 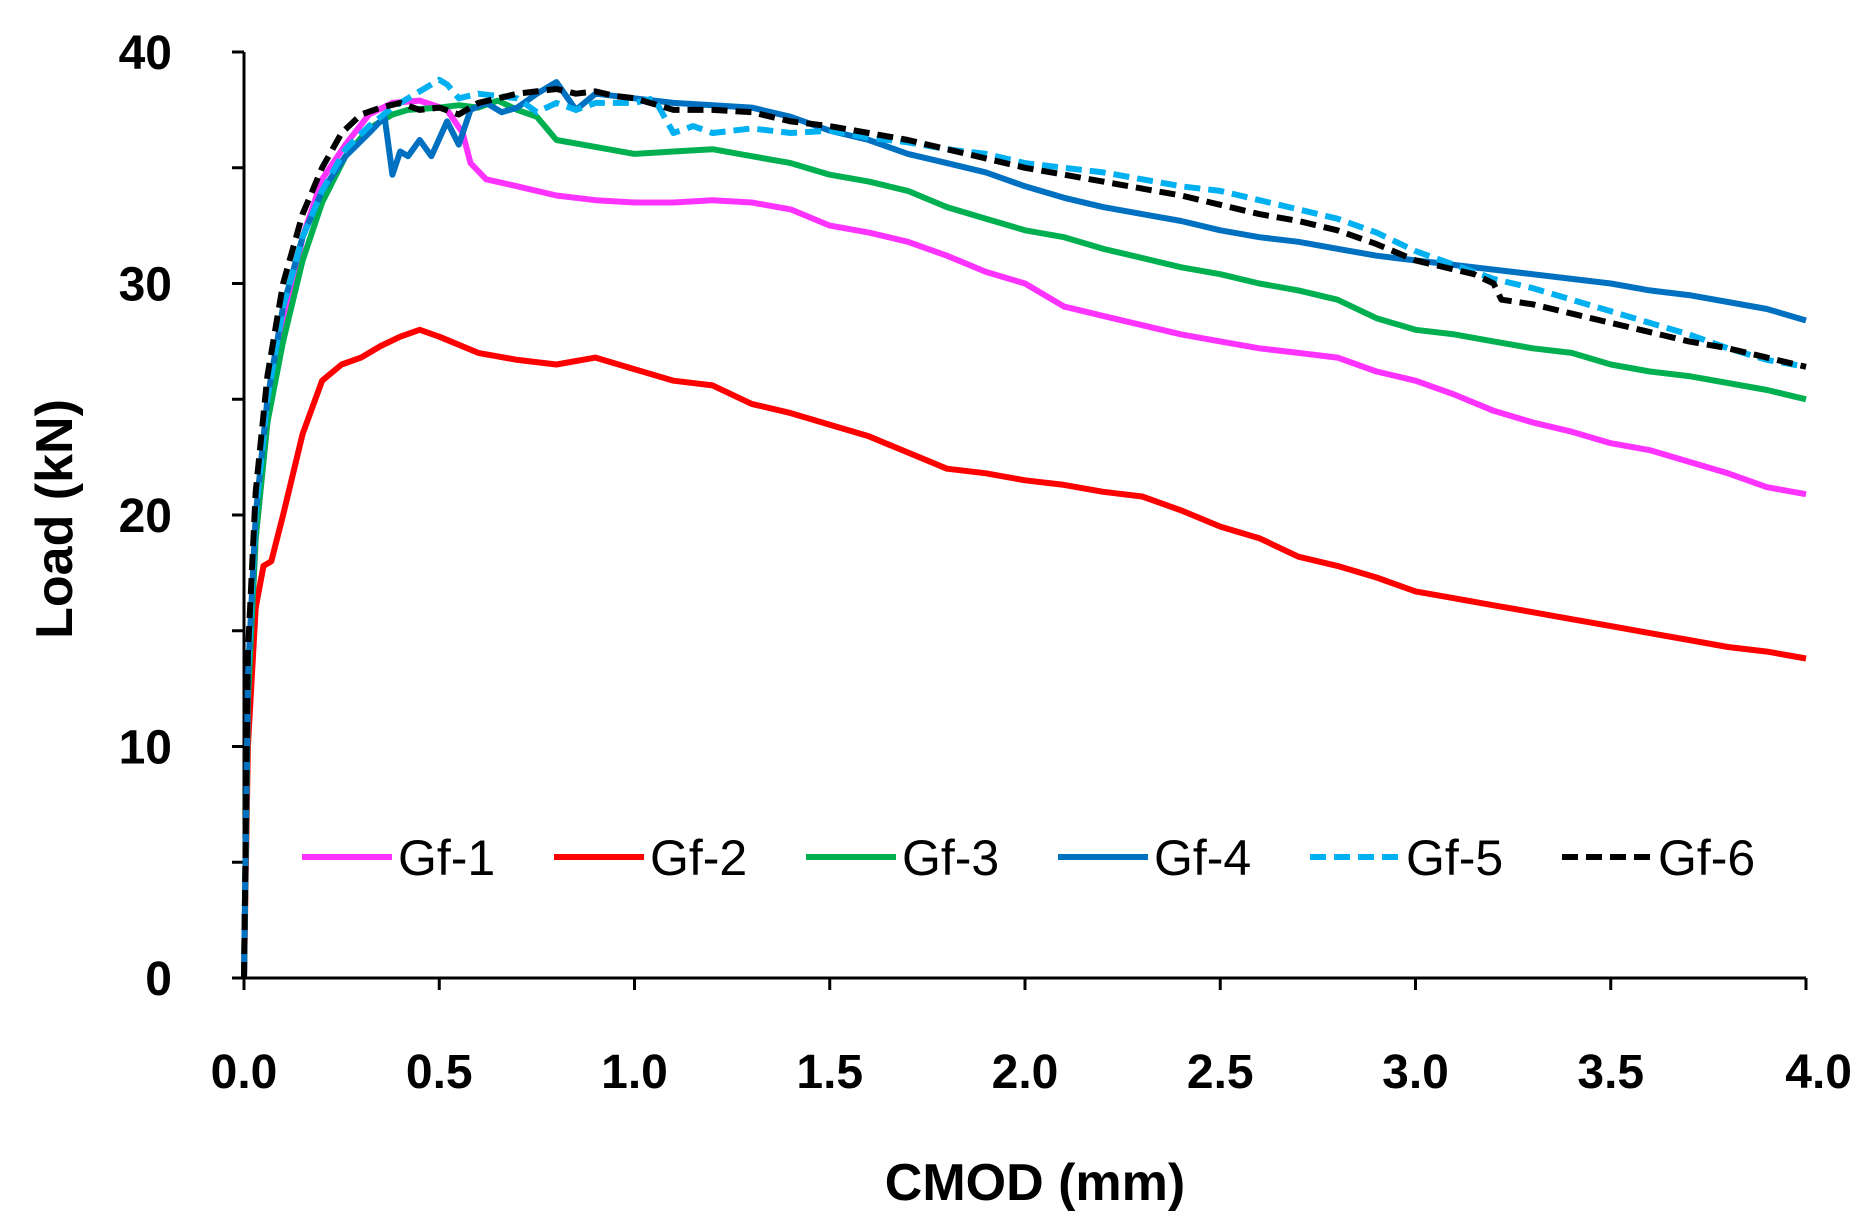 What do you see at coordinates (55, 519) in the screenshot?
I see `y-axis-title: Load (kN)` at bounding box center [55, 519].